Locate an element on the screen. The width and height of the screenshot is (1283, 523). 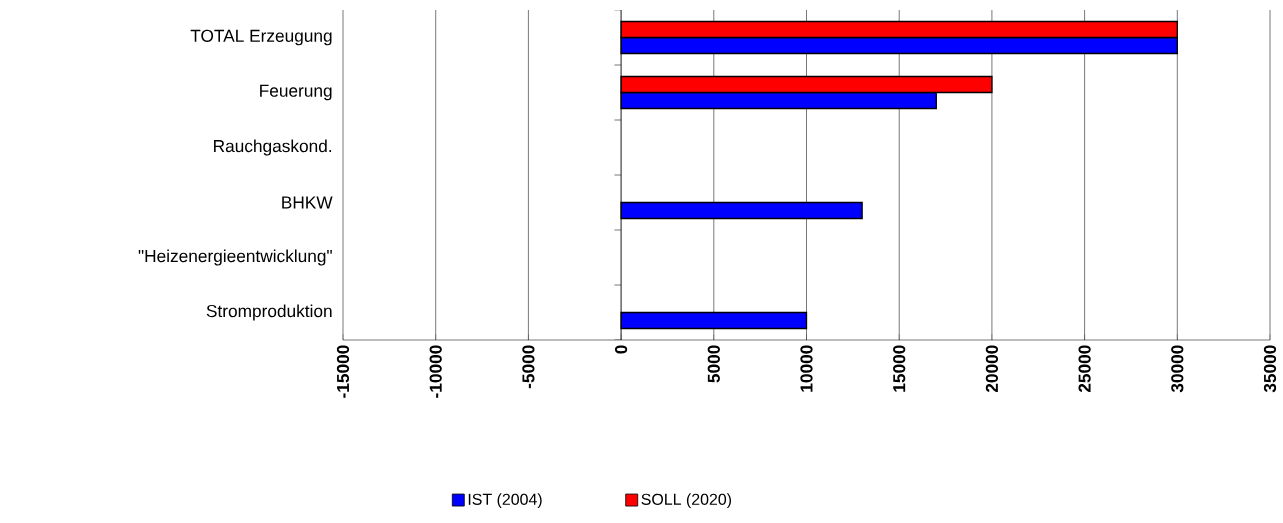
x-tick-label: -5000 is located at coordinates (528, 367).